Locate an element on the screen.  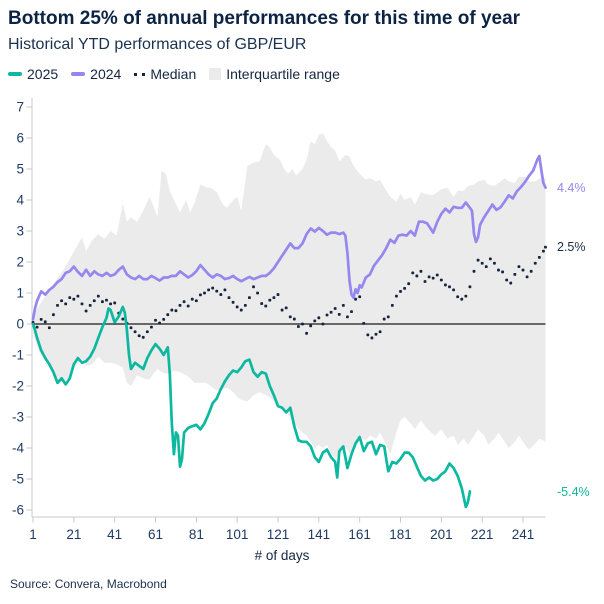
y-tick-label: 3 is located at coordinates (20, 231).